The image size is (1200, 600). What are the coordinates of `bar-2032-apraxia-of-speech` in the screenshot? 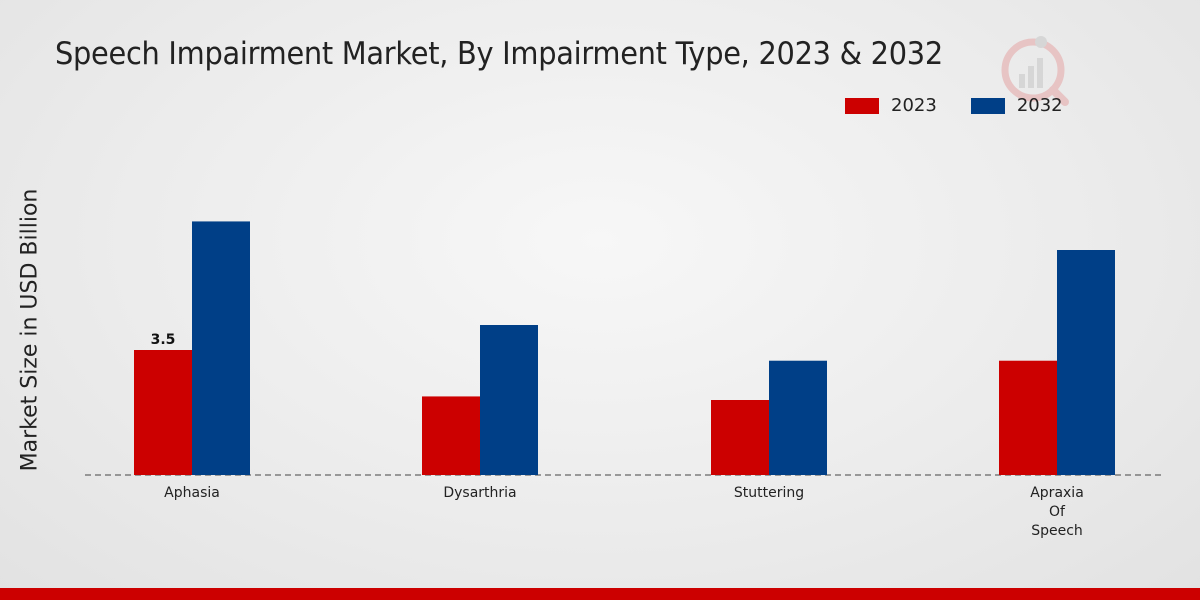 It's located at (1086, 362).